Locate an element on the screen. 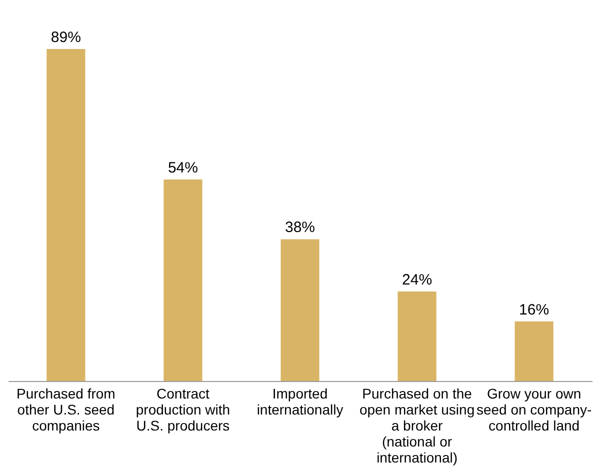 This screenshot has width=600, height=473. x-tick-label: Imported internationally is located at coordinates (300, 402).